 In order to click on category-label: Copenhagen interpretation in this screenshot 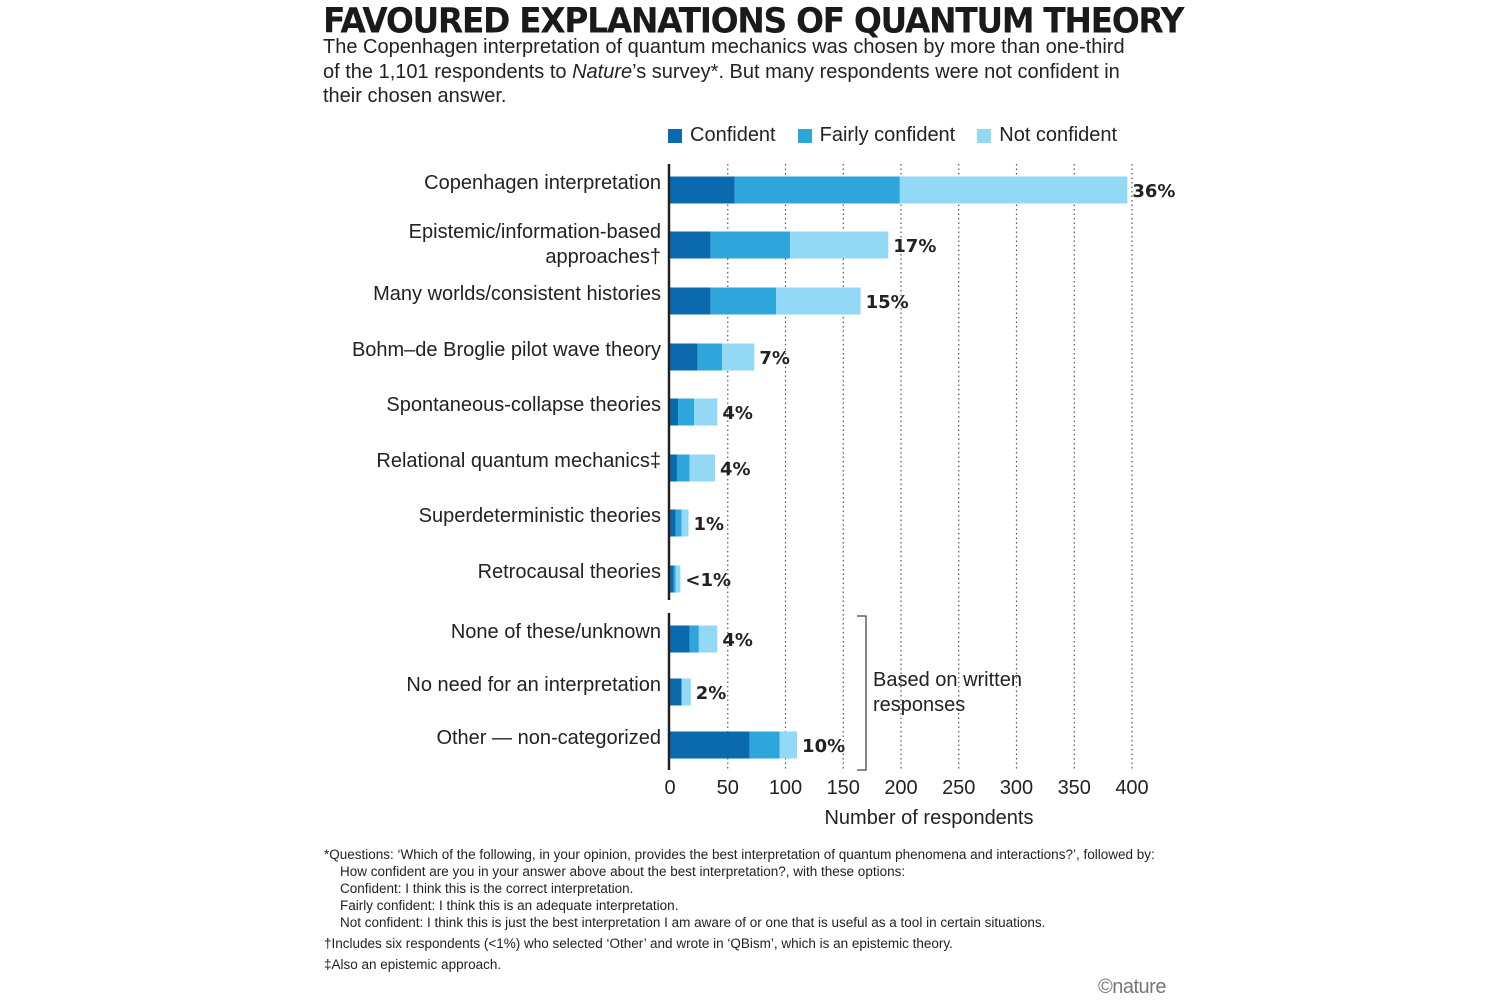, I will do `click(542, 183)`.